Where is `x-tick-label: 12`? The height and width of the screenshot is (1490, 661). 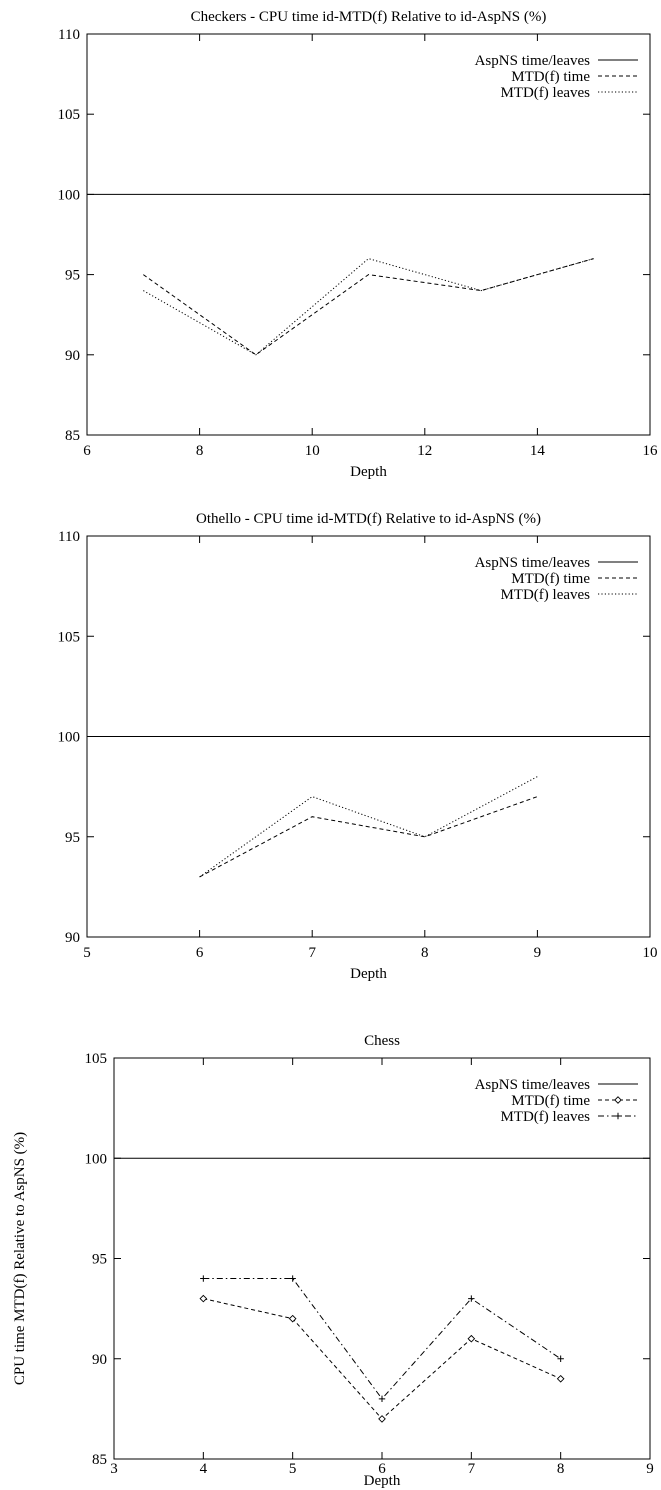 x-tick-label: 12 is located at coordinates (424, 451).